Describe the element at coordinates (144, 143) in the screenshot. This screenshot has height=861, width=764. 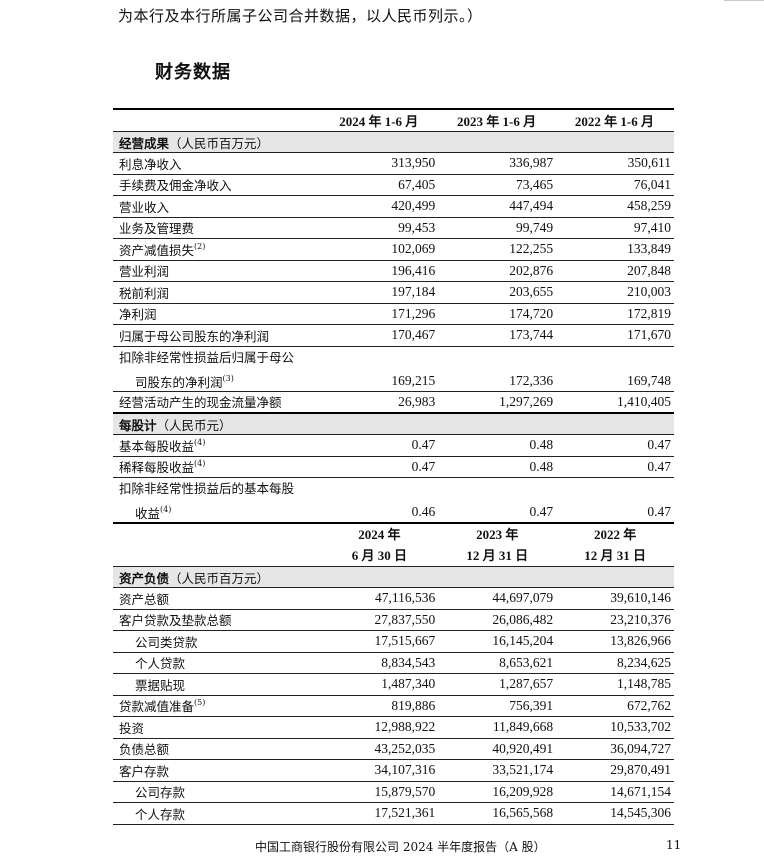
I see `section-title: 经营成果` at that location.